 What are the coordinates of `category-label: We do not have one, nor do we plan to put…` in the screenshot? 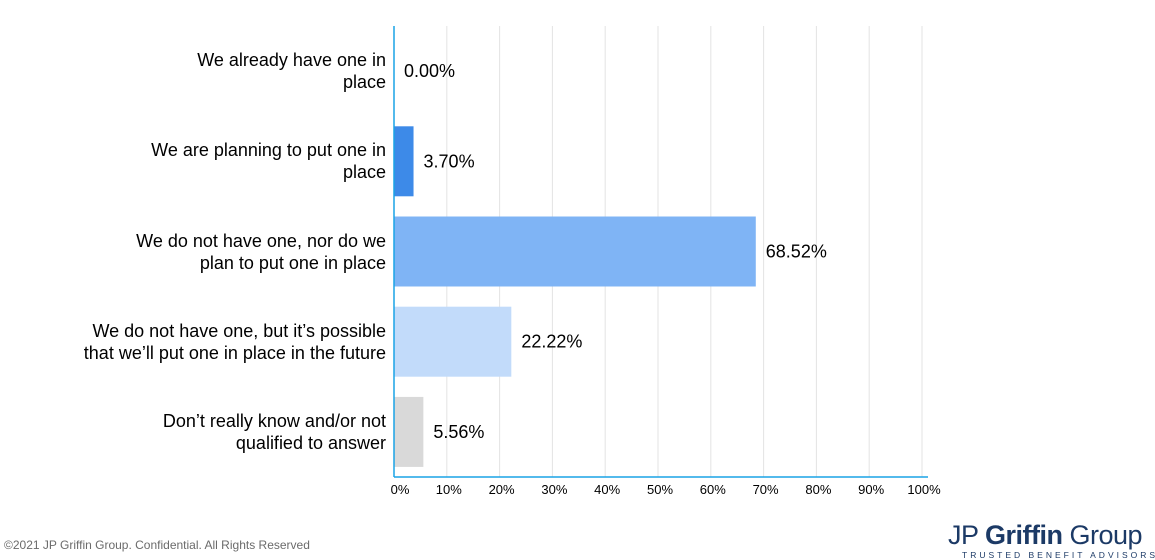 It's located at (216, 252).